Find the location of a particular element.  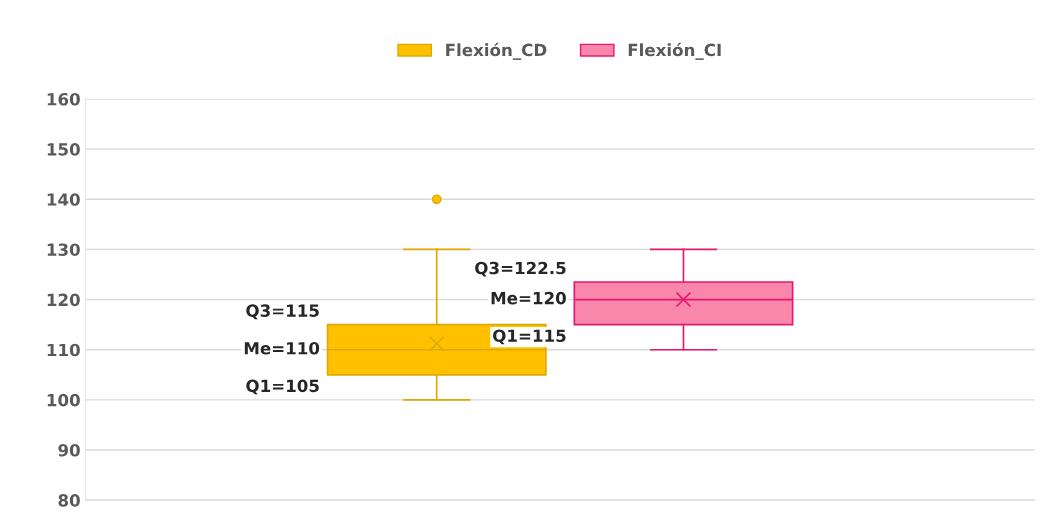

y-tick-label: 140 is located at coordinates (63, 199).